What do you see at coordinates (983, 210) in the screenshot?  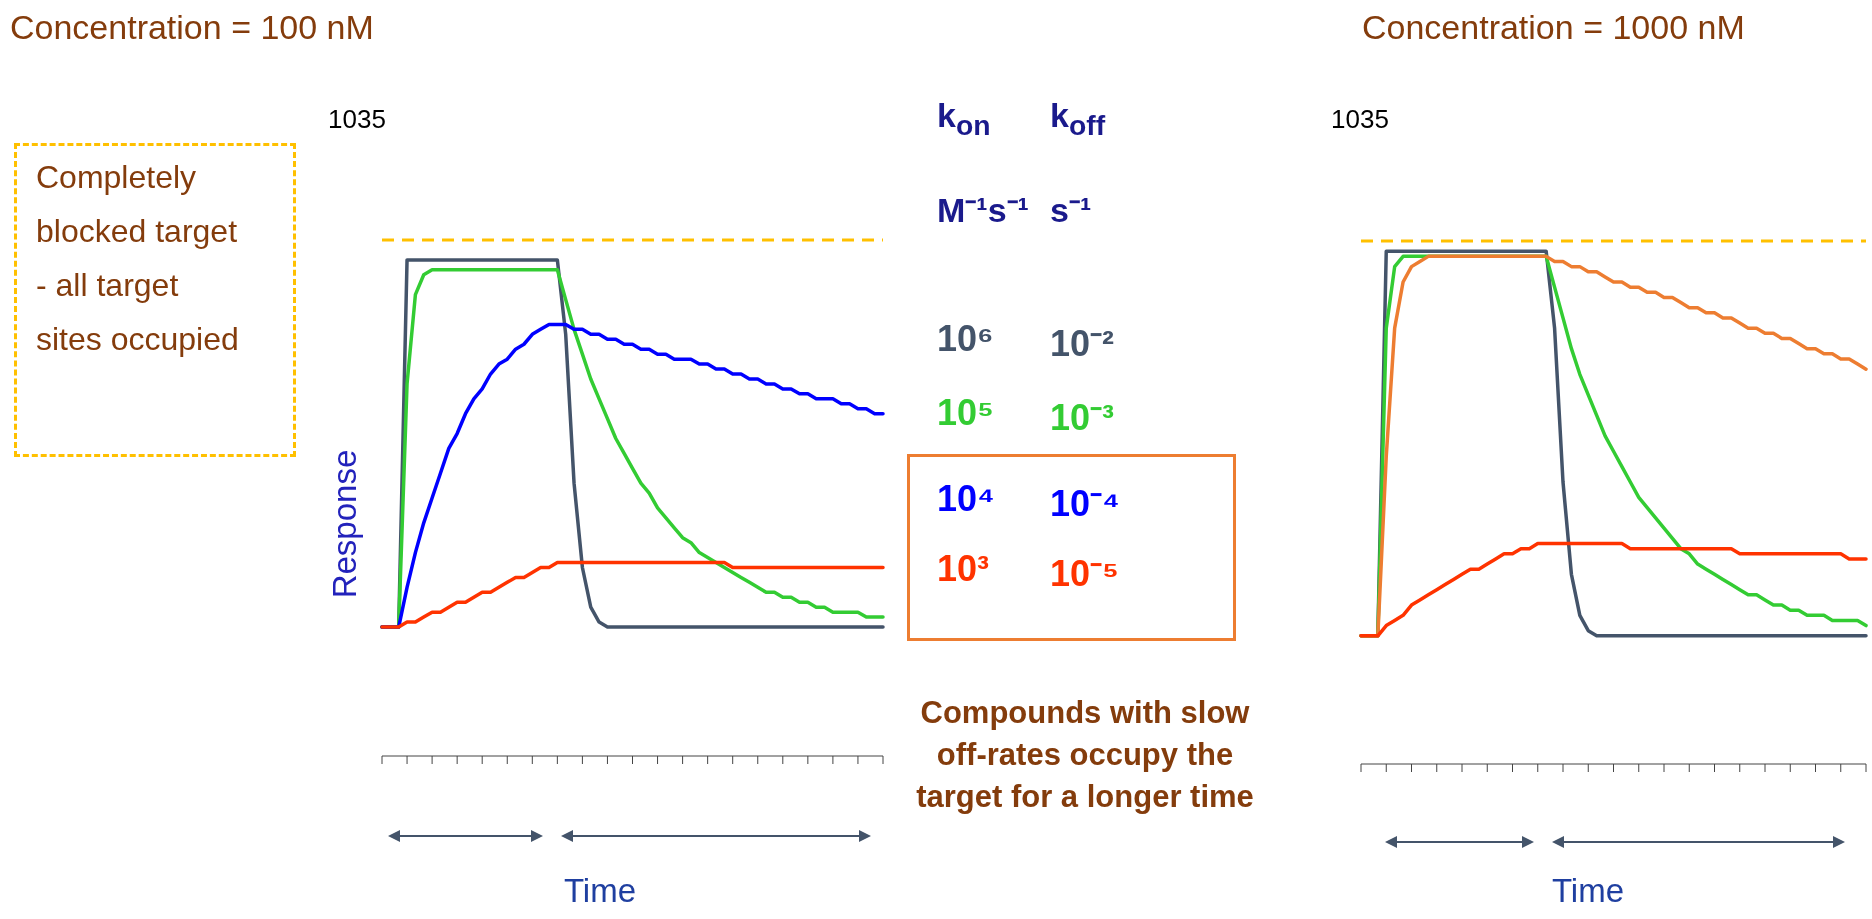 I see `text: M⁻¹s⁻¹` at bounding box center [983, 210].